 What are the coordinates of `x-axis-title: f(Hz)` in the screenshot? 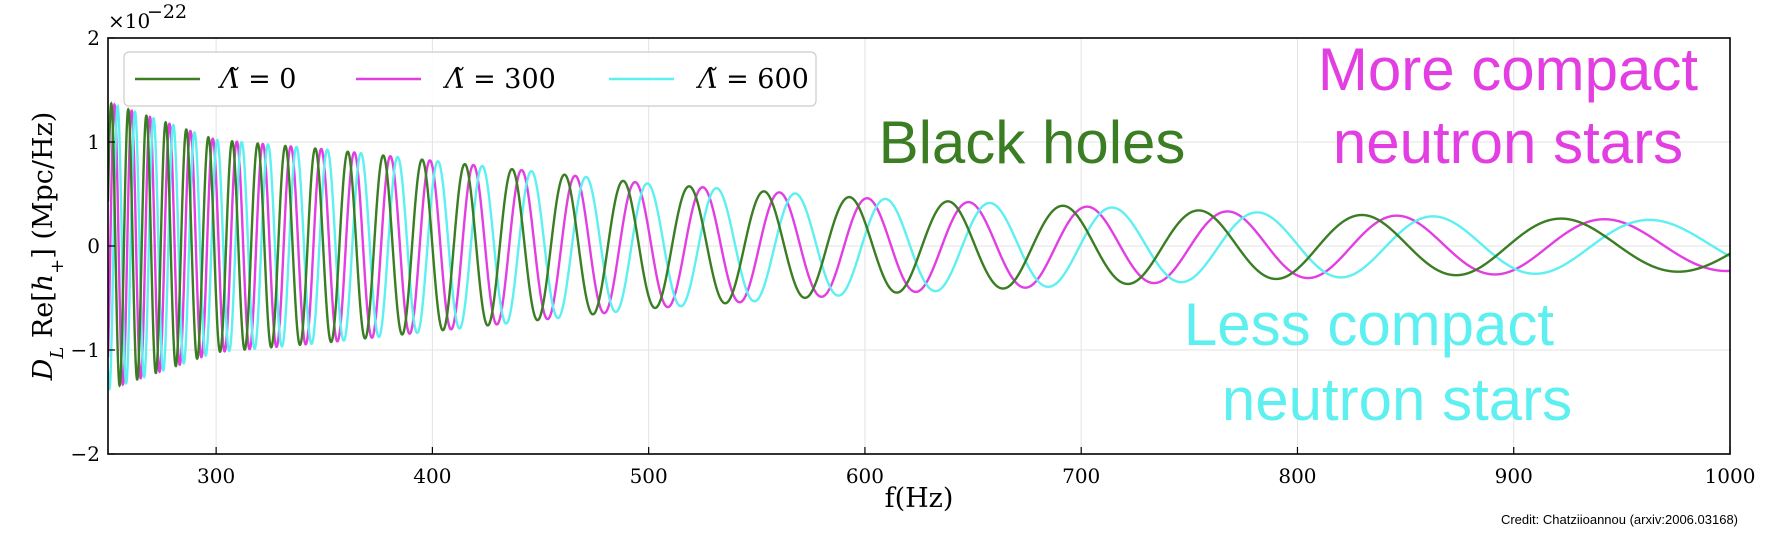 It's located at (919, 498).